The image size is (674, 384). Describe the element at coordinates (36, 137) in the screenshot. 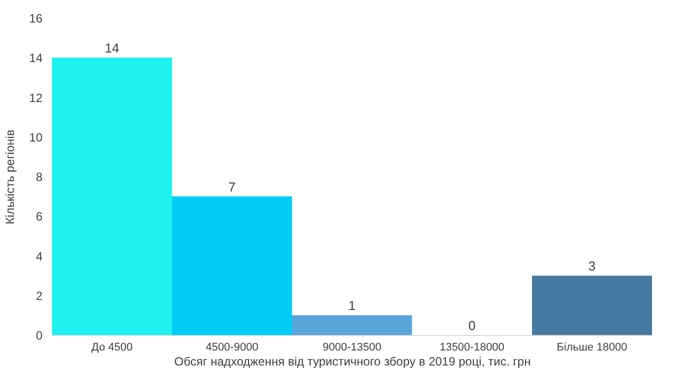

I see `y-tick-label: 10` at that location.